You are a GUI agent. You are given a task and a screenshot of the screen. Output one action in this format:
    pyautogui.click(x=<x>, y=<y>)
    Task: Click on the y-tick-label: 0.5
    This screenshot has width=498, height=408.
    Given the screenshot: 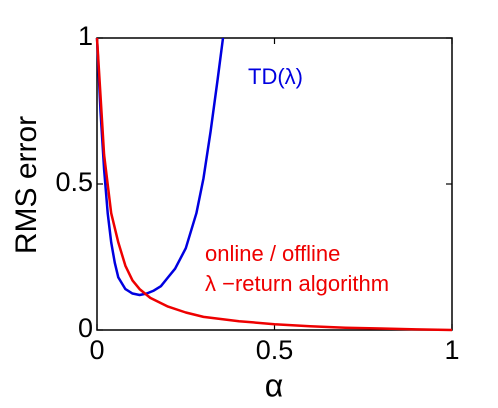 What is the action you would take?
    pyautogui.click(x=74, y=182)
    